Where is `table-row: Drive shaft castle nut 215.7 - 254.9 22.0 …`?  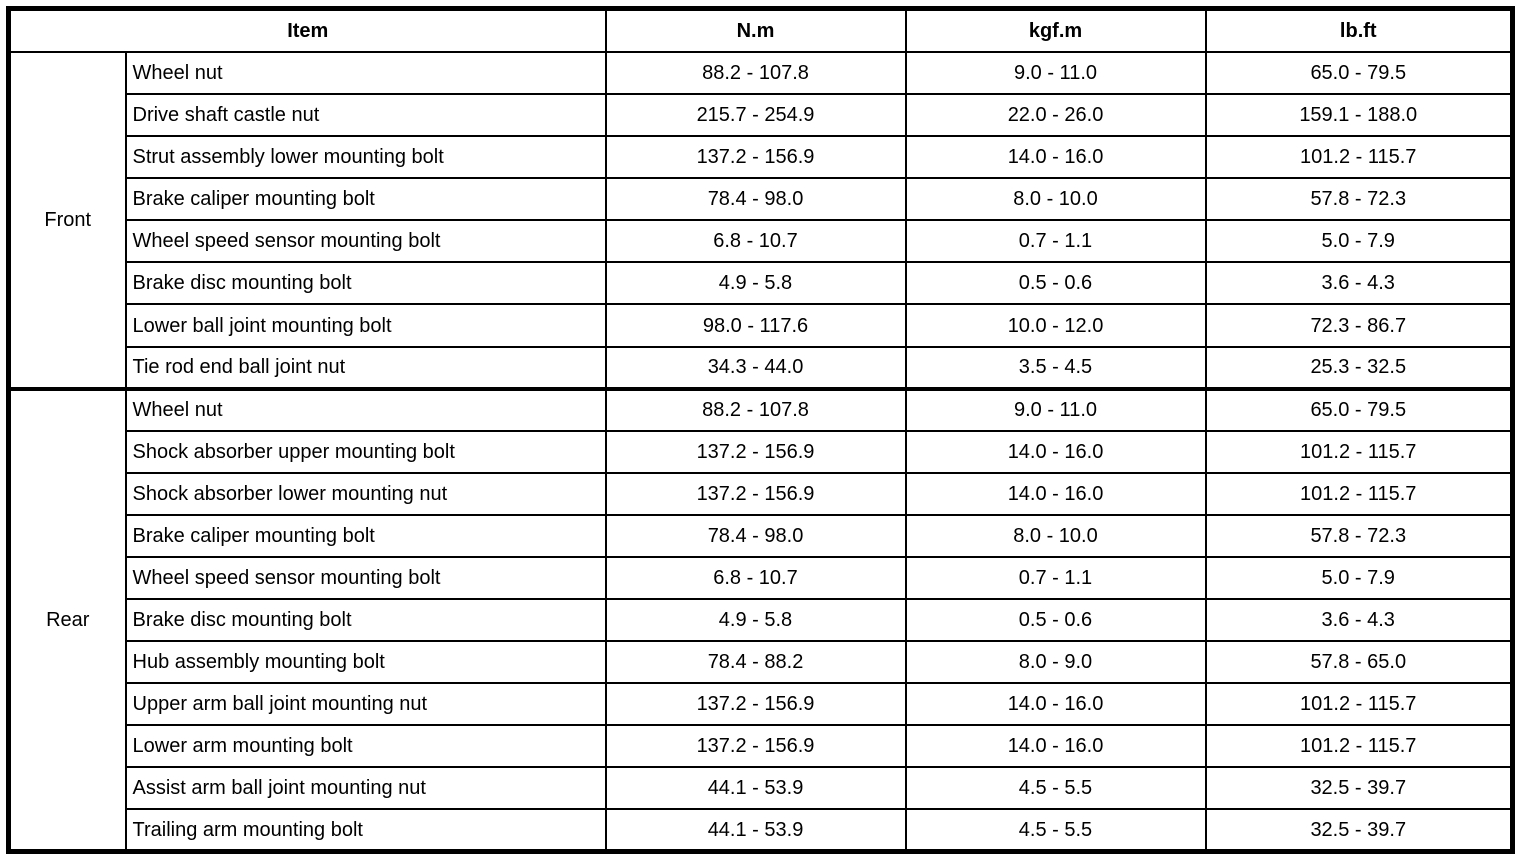 table-row: Drive shaft castle nut 215.7 - 254.9 22.0 … is located at coordinates (761, 115).